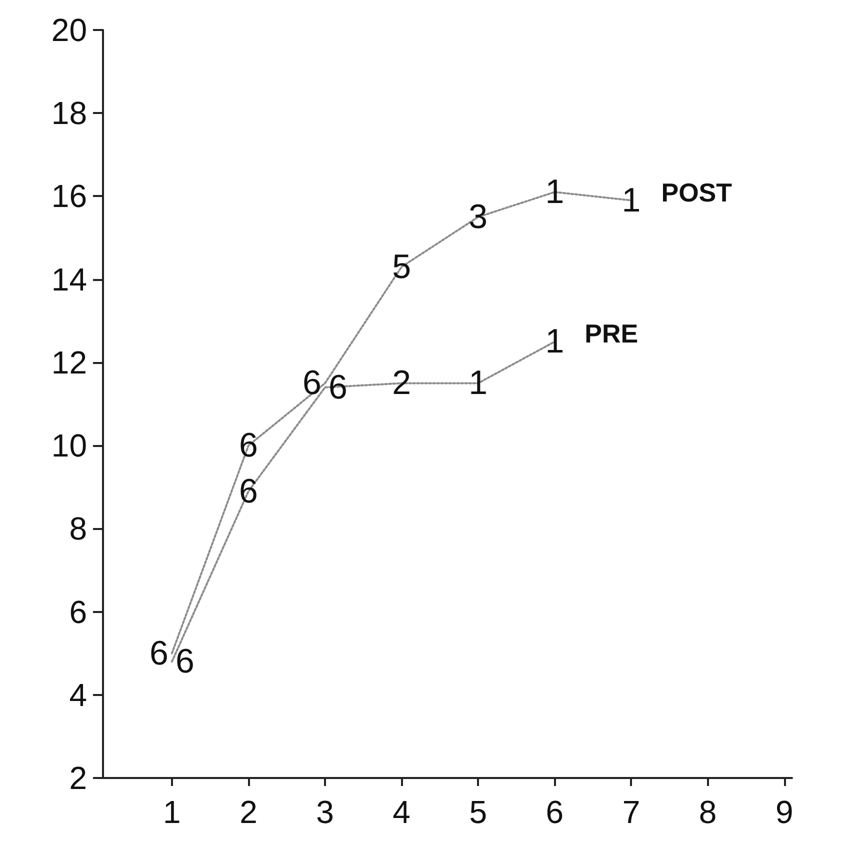  I want to click on y-tick-label: 2, so click(78, 778).